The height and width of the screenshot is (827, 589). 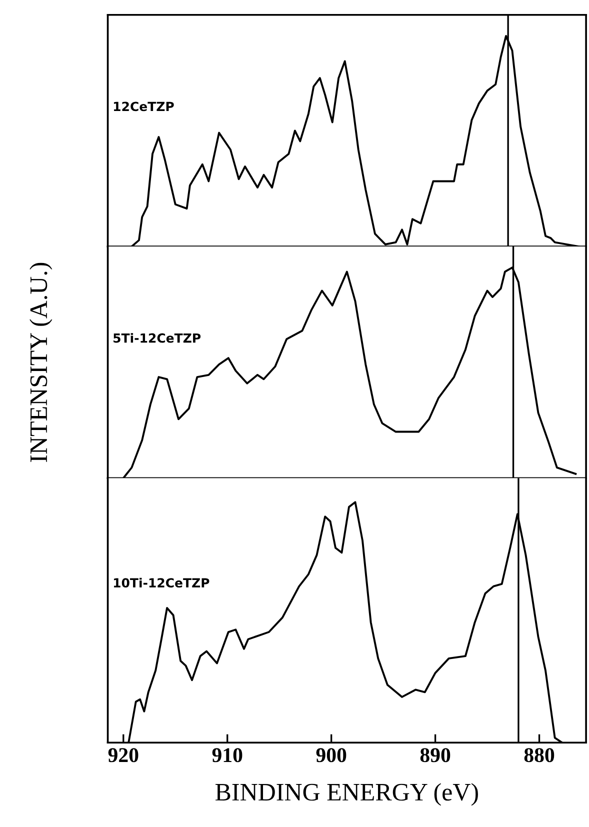 What do you see at coordinates (144, 107) in the screenshot?
I see `text: 12CeTZP` at bounding box center [144, 107].